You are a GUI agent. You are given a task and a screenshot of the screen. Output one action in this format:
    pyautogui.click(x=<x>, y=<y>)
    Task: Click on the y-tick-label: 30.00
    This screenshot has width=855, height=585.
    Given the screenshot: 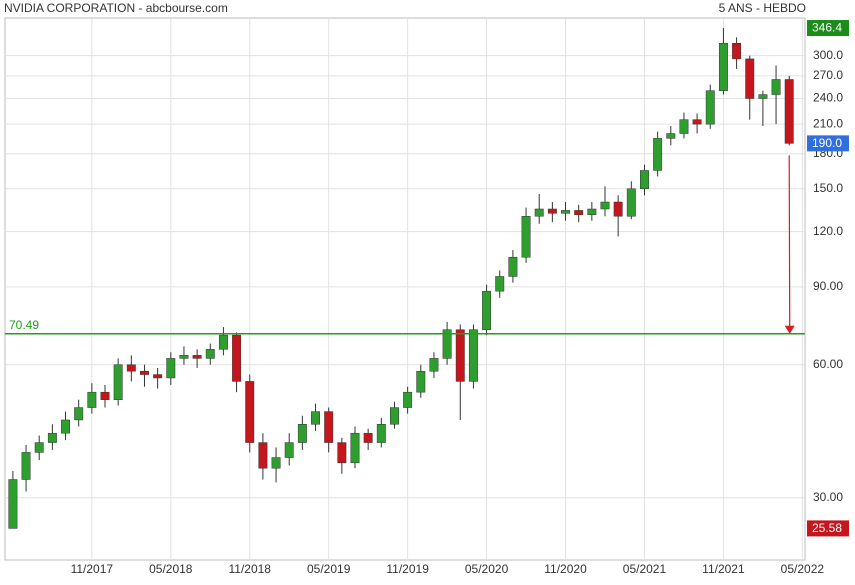 What is the action you would take?
    pyautogui.click(x=828, y=497)
    